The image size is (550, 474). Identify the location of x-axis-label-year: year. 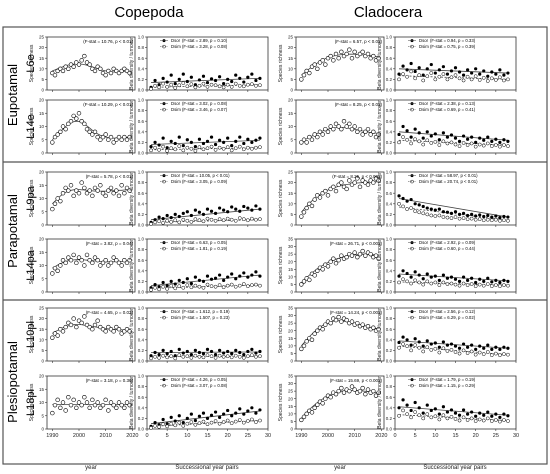
(340, 468).